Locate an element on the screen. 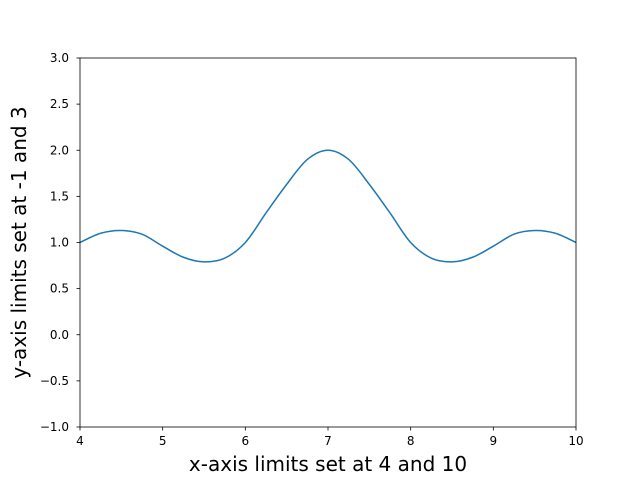  x-axis-ticks: 4 5 6 7 8 9 10 is located at coordinates (330, 437).